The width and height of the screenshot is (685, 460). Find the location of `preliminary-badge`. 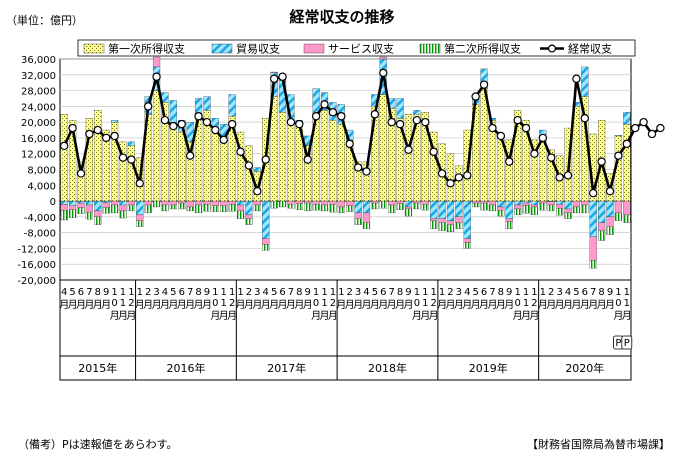

preliminary-badge is located at coordinates (627, 342).